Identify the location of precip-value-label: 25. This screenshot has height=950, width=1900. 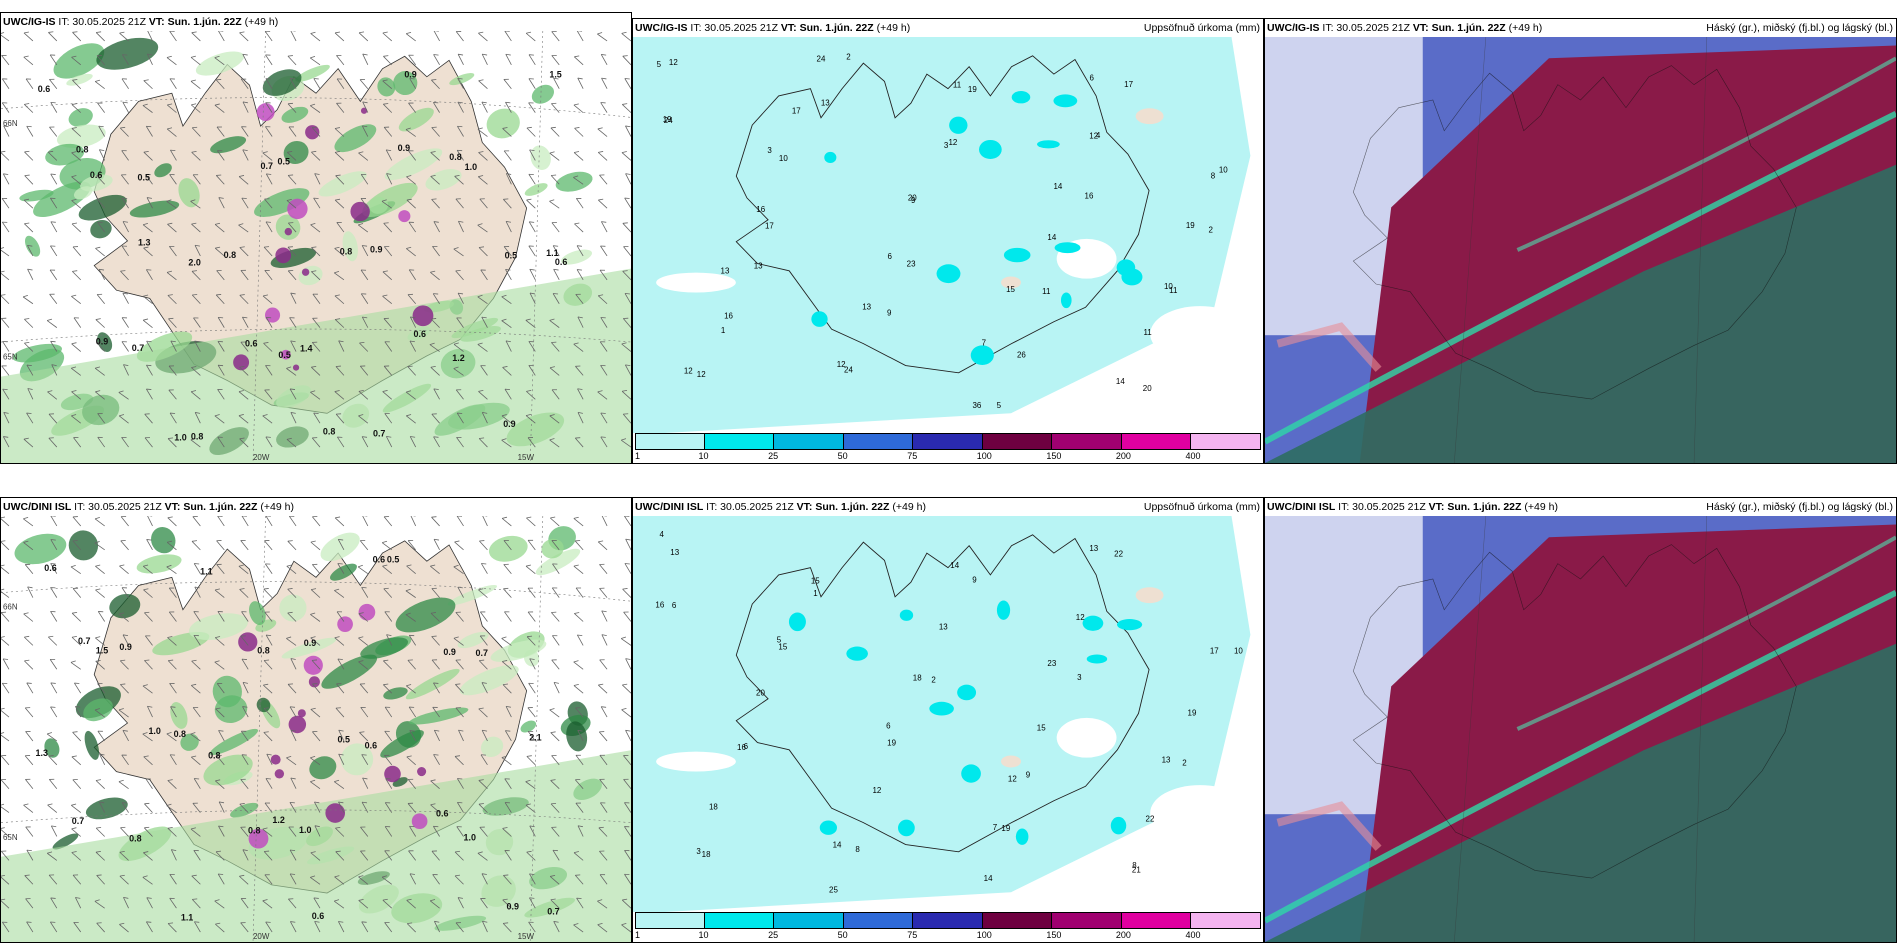
(833, 889).